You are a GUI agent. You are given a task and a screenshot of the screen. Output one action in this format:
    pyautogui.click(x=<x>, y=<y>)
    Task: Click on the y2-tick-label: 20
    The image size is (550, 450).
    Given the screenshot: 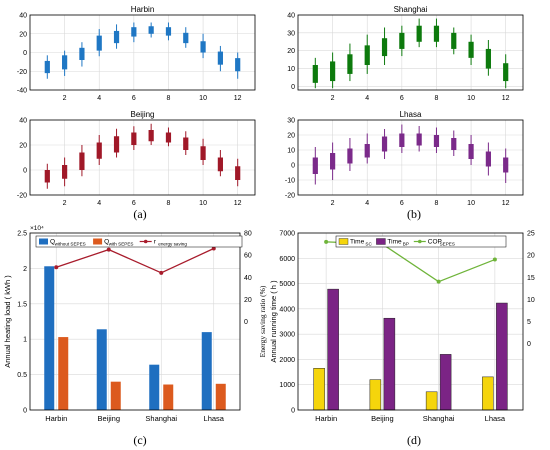 What is the action you would take?
    pyautogui.click(x=531, y=256)
    